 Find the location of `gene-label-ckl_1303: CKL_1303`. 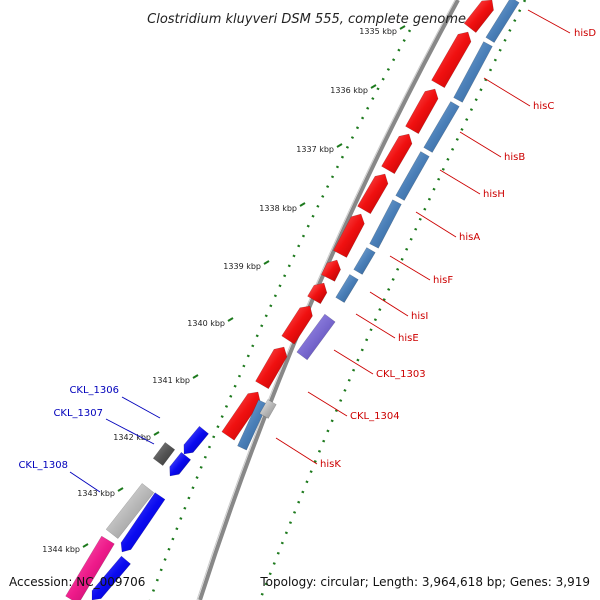

gene-label-ckl_1303: CKL_1303 is located at coordinates (401, 374).